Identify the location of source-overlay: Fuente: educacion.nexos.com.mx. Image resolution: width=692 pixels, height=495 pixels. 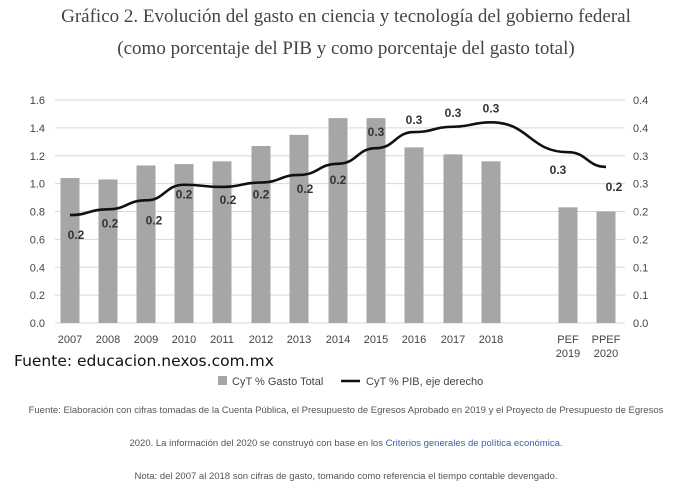
(144, 361).